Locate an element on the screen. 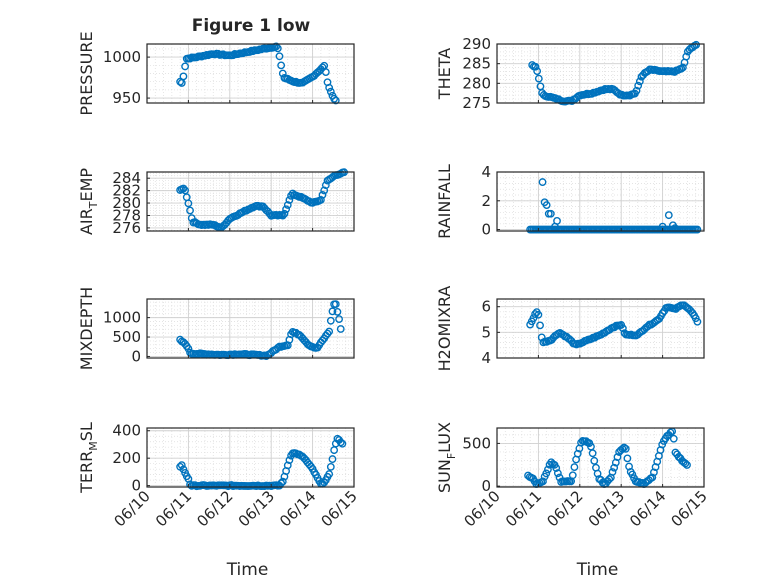 This screenshot has width=778, height=583. x-tick-label: 06/15 is located at coordinates (689, 508).